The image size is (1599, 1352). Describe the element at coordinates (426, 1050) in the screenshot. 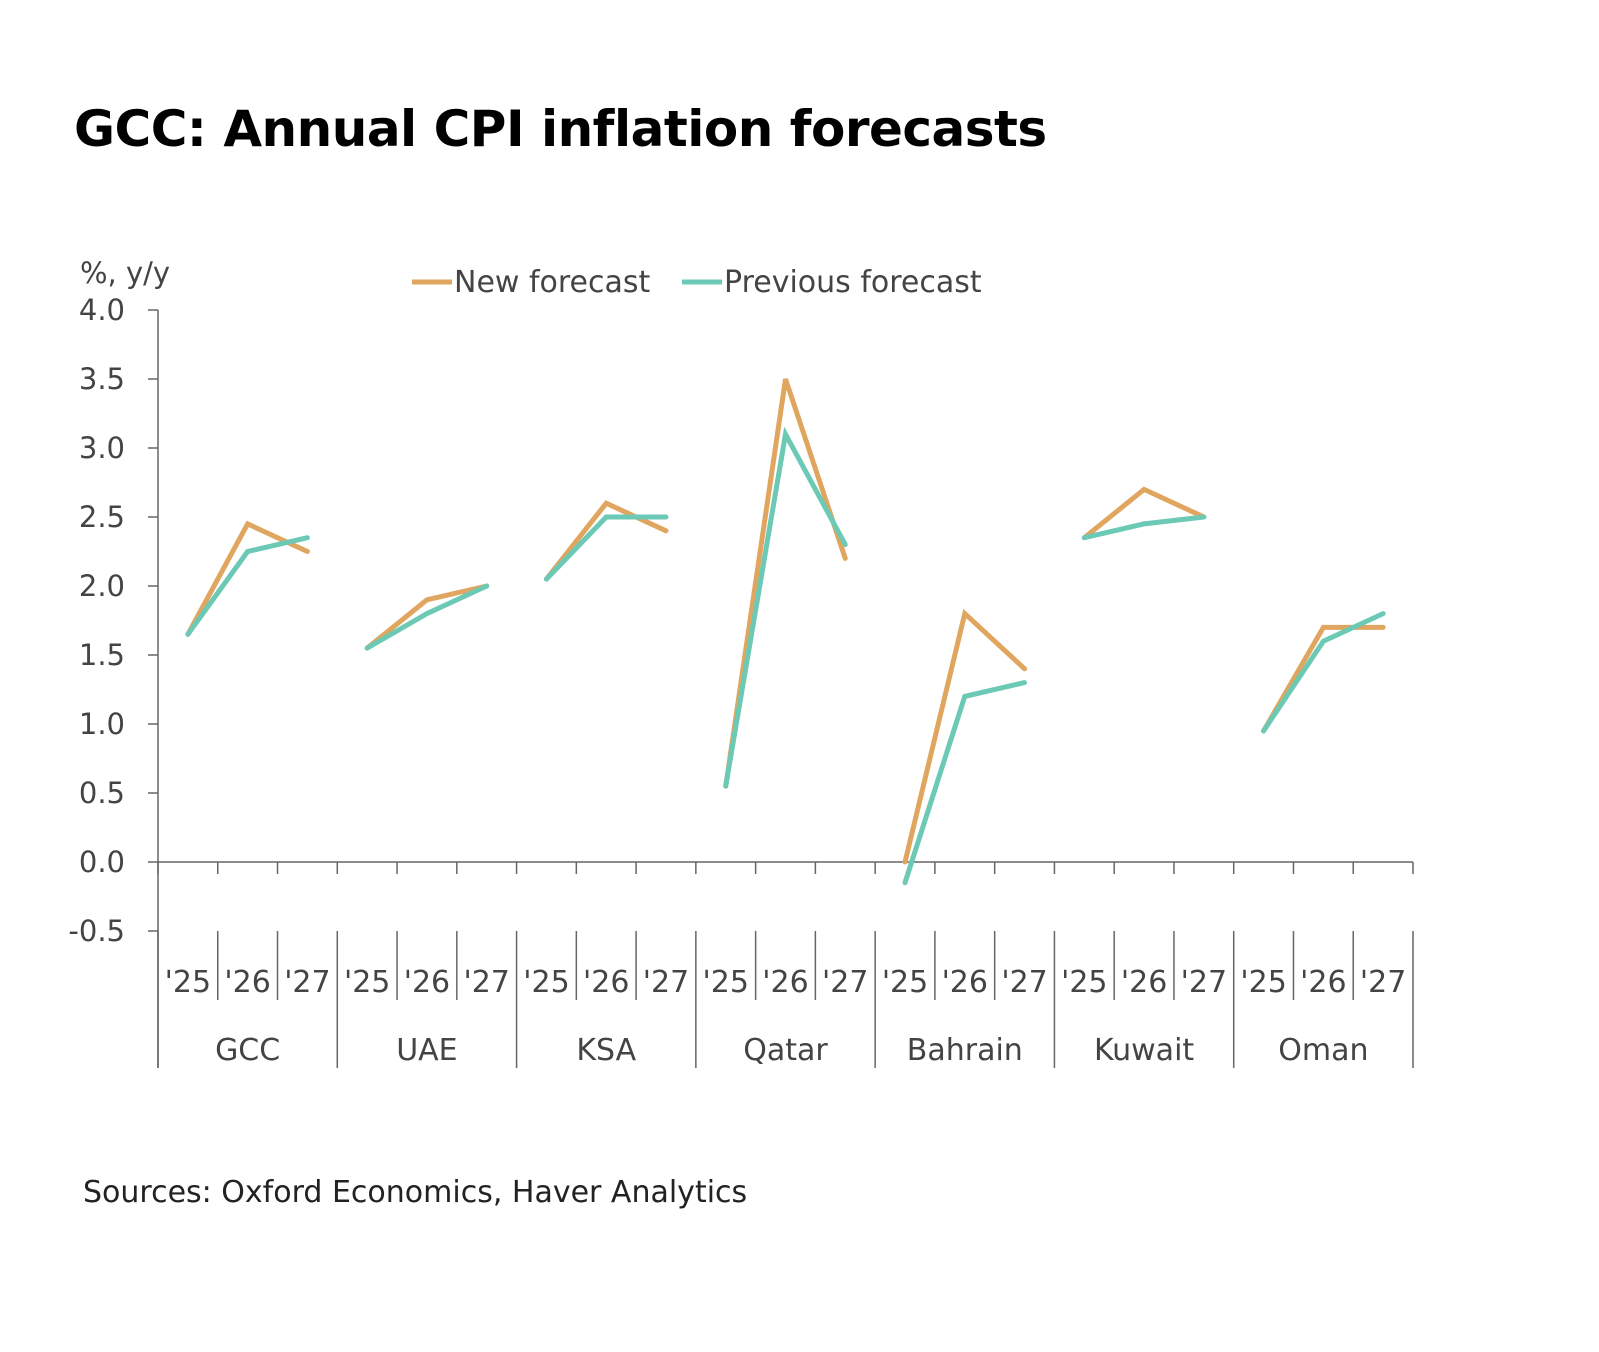

I see `group-label: UAE` at that location.